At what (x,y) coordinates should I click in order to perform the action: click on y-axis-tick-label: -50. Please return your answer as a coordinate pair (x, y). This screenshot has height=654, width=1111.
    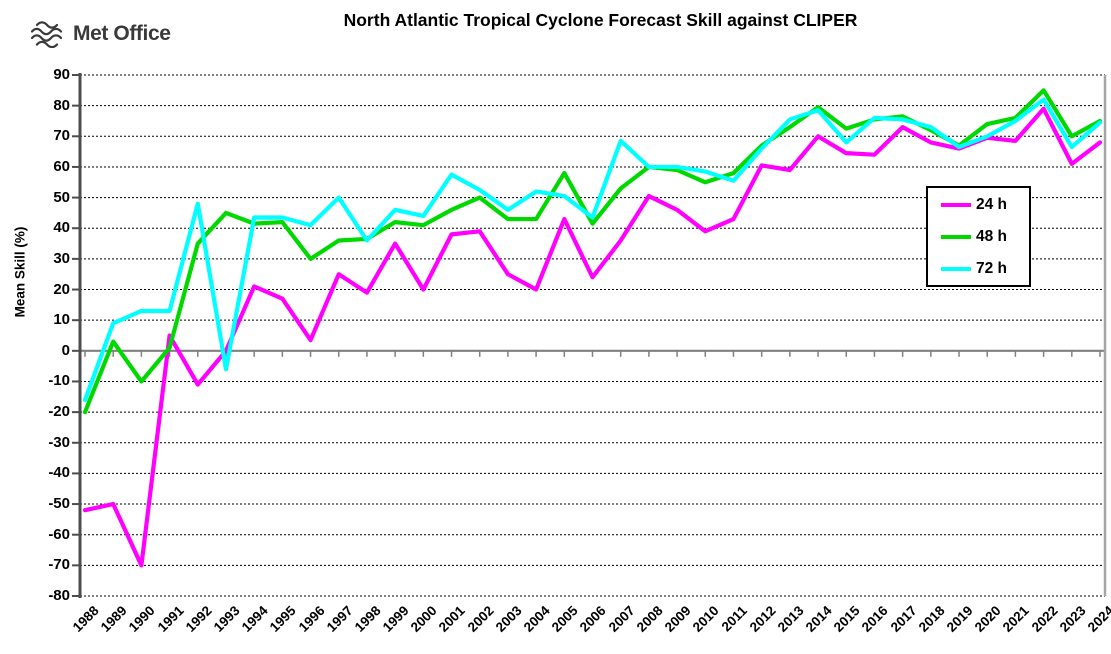
    Looking at the image, I should click on (59, 504).